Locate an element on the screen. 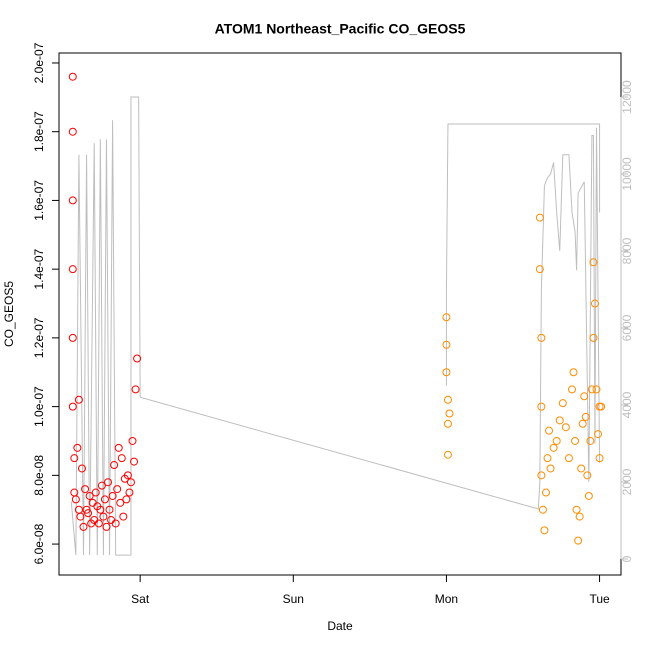  y2-tick-label: 8000 is located at coordinates (627, 250).